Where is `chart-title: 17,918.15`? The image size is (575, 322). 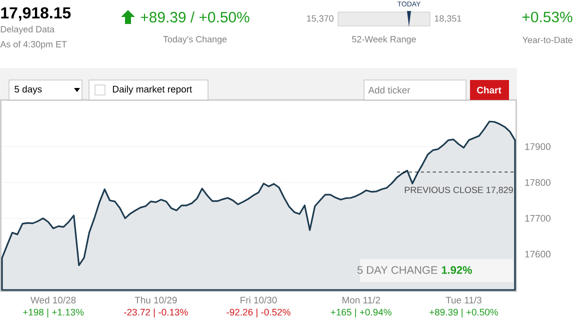 chart-title: 17,918.15 is located at coordinates (36, 14).